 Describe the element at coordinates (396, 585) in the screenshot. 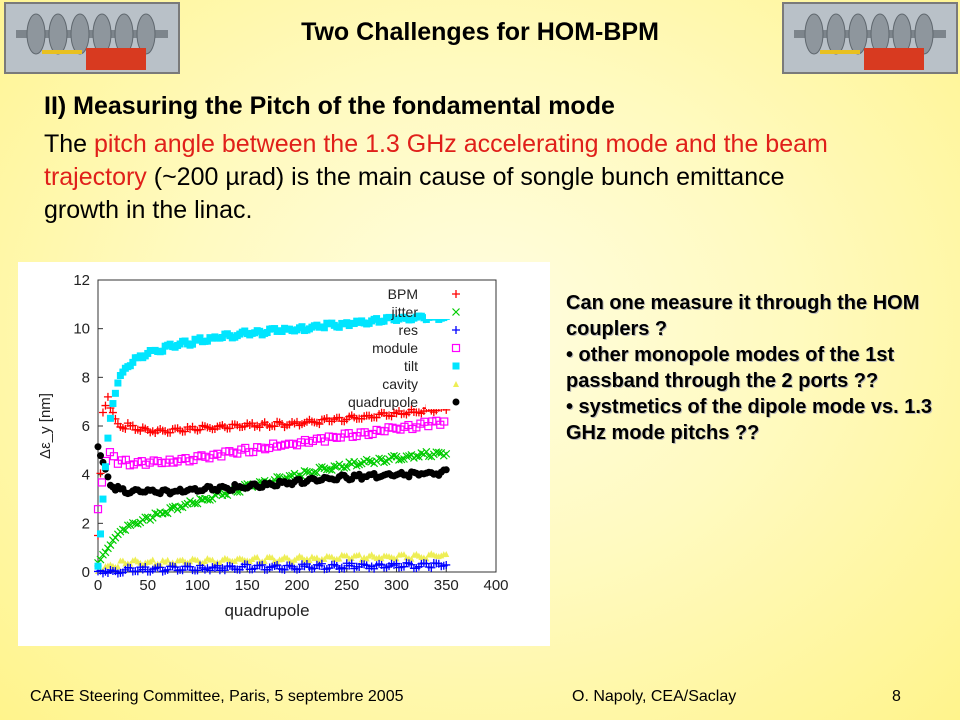

I see `x-tick-label: 300` at that location.